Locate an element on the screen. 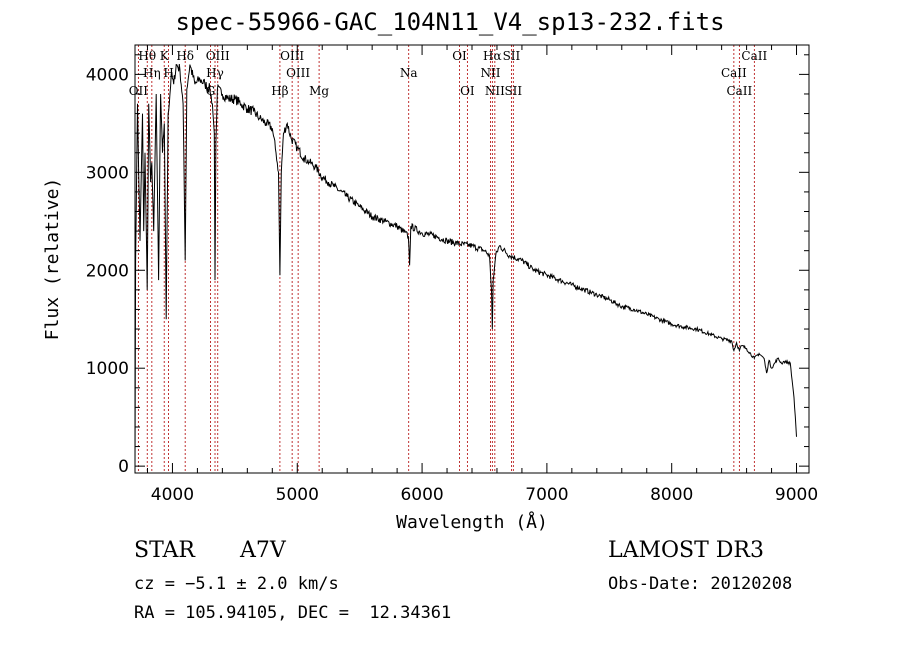 Image resolution: width=900 pixels, height=649 pixels. y-tick-label: 1000 is located at coordinates (107, 369).